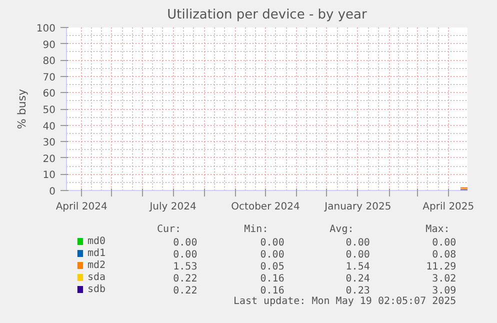  What do you see at coordinates (169, 229) in the screenshot?
I see `text: Cur:` at bounding box center [169, 229].